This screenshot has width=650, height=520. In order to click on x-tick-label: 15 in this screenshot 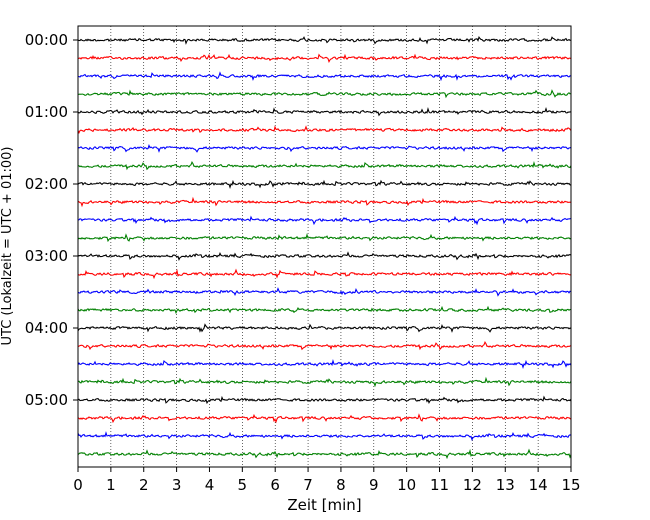, I will do `click(570, 485)`.